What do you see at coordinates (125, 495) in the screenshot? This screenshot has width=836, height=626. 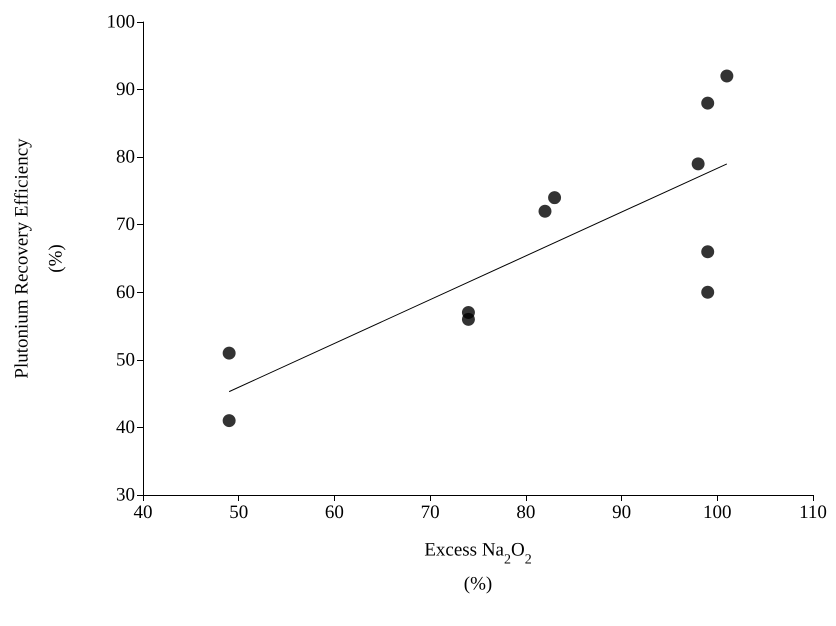 I see `y-tick-label: 30` at bounding box center [125, 495].